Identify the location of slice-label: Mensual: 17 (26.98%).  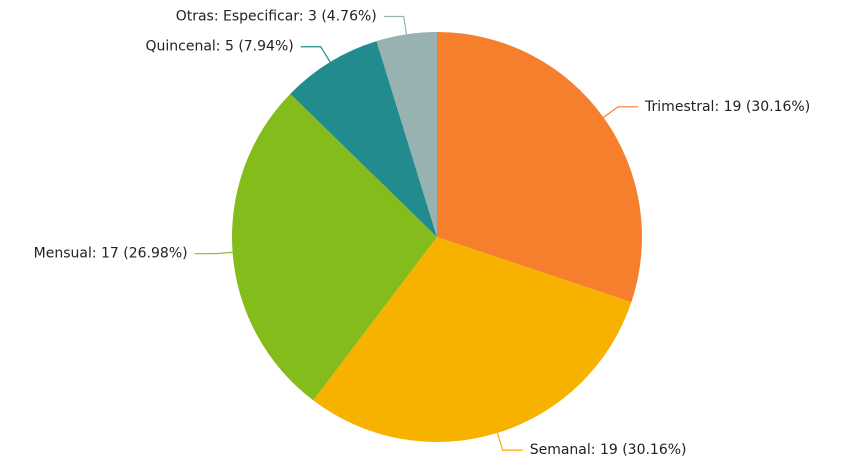
(111, 254).